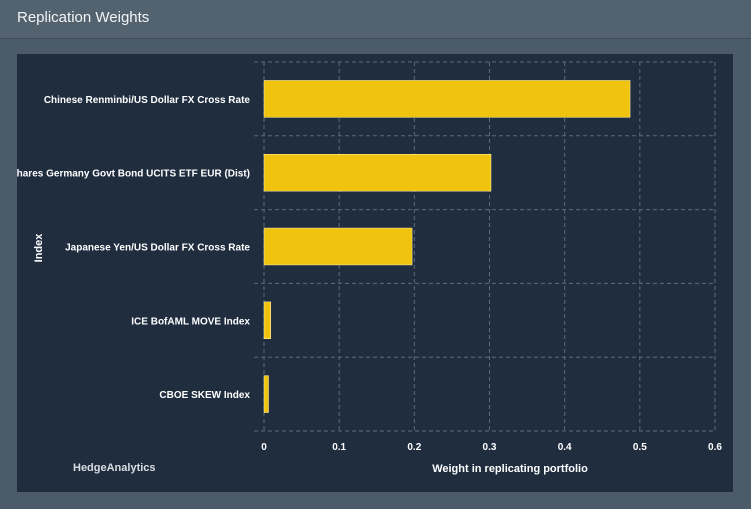  I want to click on x-tick-label: 0.2, so click(414, 447).